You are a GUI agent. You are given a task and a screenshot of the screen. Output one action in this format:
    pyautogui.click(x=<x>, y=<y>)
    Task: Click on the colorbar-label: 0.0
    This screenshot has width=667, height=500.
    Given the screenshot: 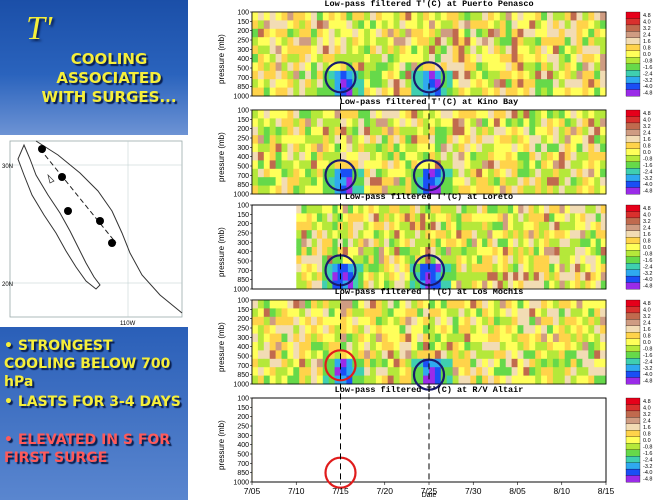 What is the action you would take?
    pyautogui.click(x=647, y=248)
    